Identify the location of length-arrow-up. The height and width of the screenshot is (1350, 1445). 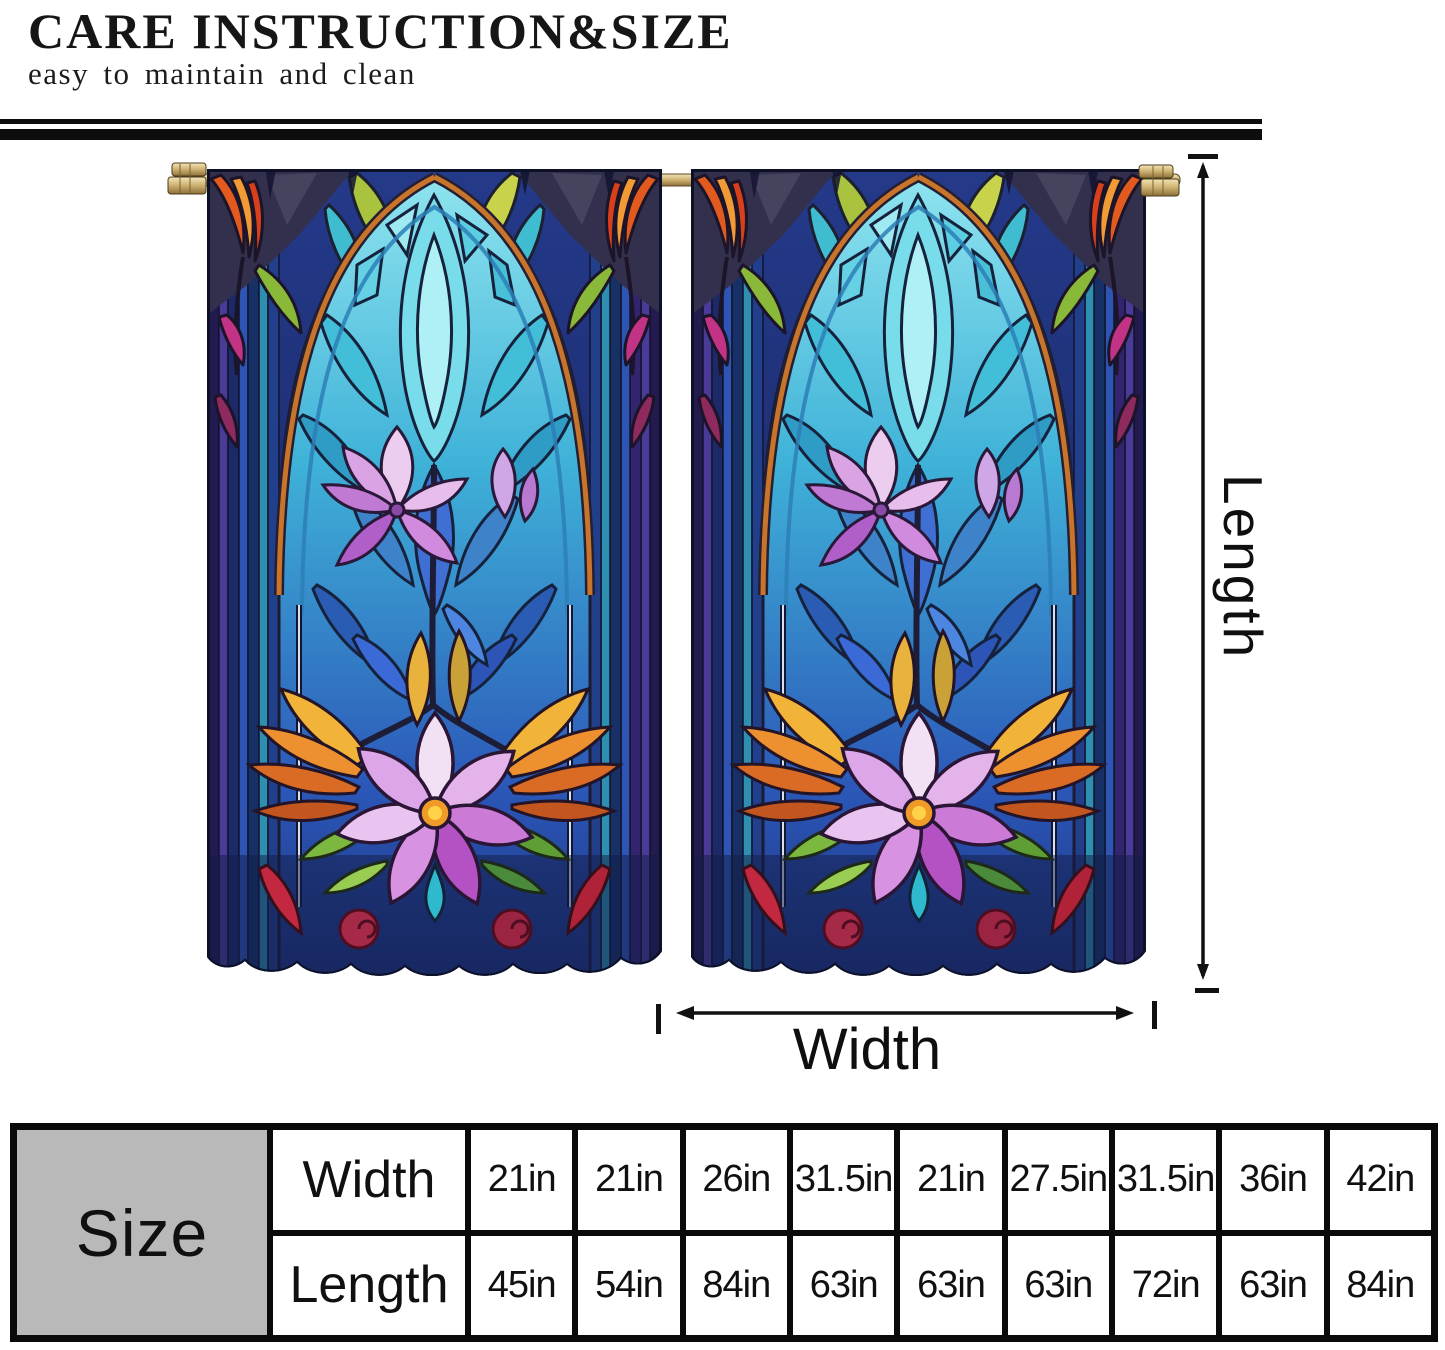
(1203, 170).